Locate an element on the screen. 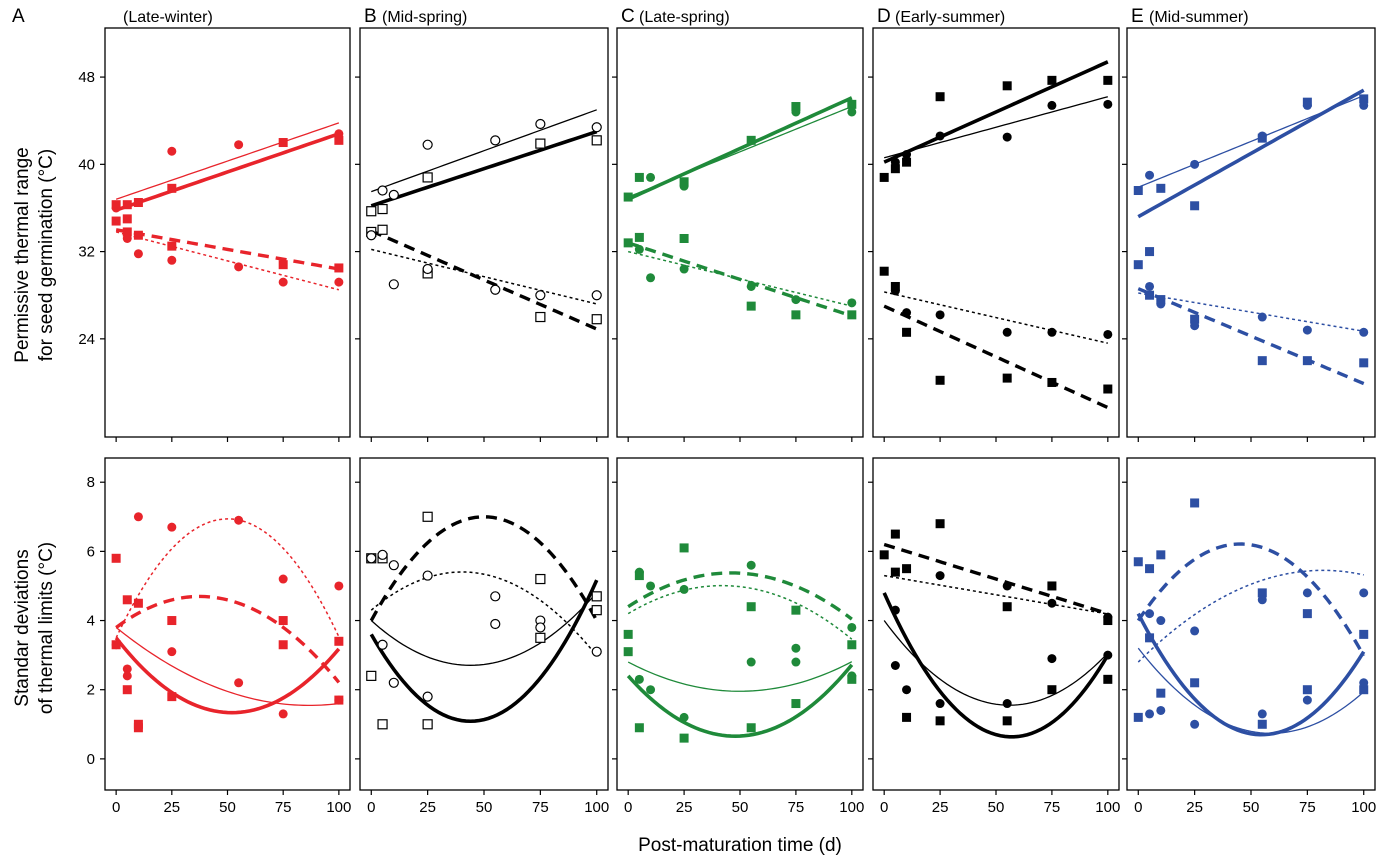 Image resolution: width=1392 pixels, height=860 pixels. x-tick-label: 75 is located at coordinates (1052, 807).